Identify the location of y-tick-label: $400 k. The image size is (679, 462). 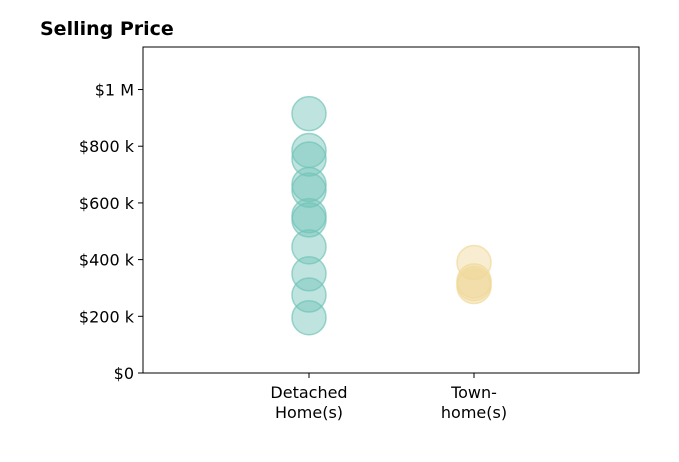
(107, 260).